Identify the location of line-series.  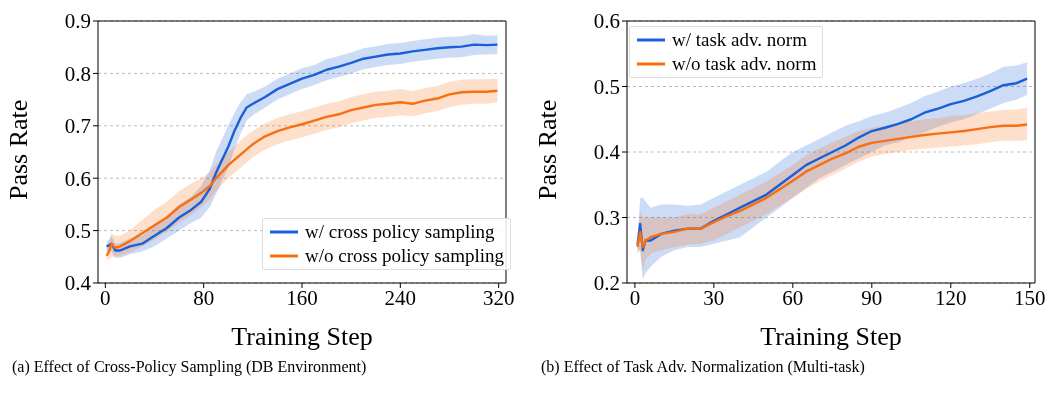
(832, 186).